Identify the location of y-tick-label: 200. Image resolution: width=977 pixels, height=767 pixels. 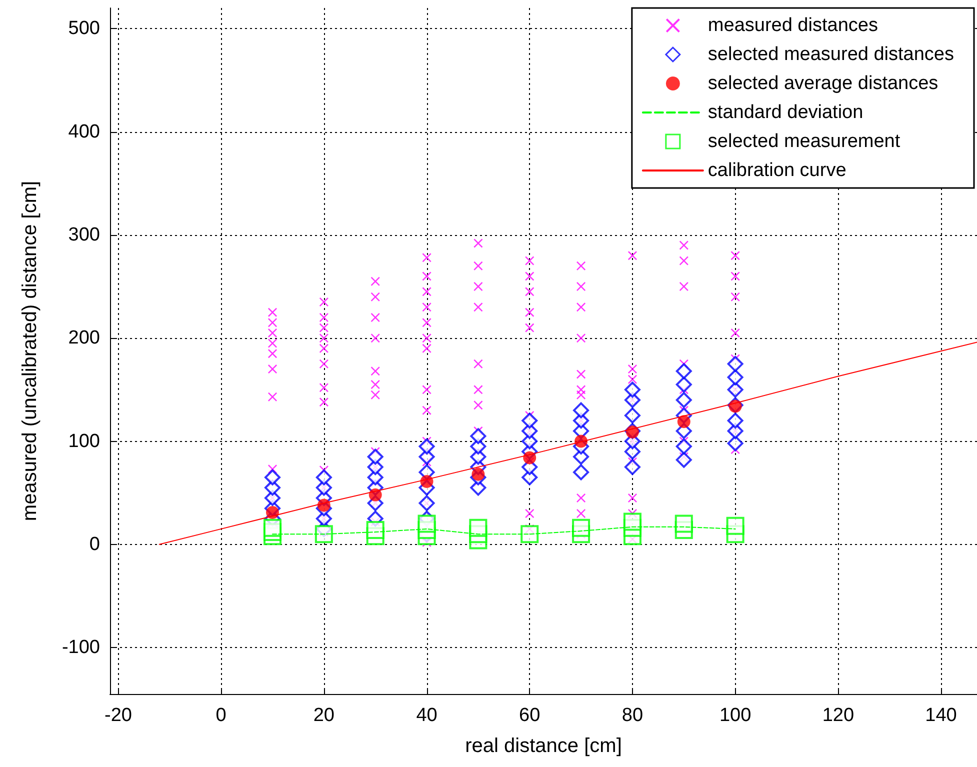
(84, 338).